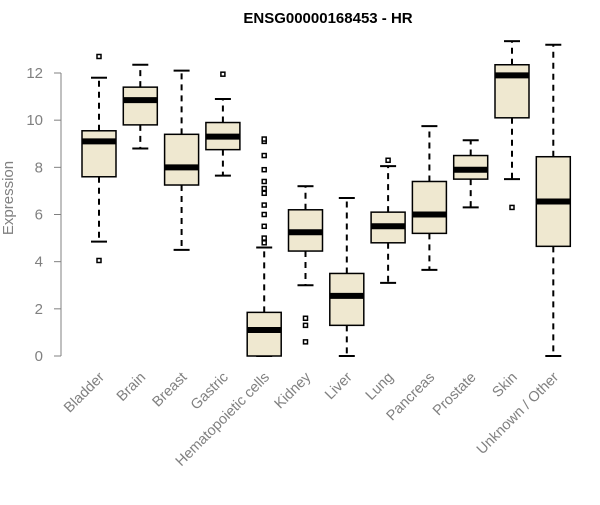 The image size is (600, 505). I want to click on box-prostate, so click(470, 174).